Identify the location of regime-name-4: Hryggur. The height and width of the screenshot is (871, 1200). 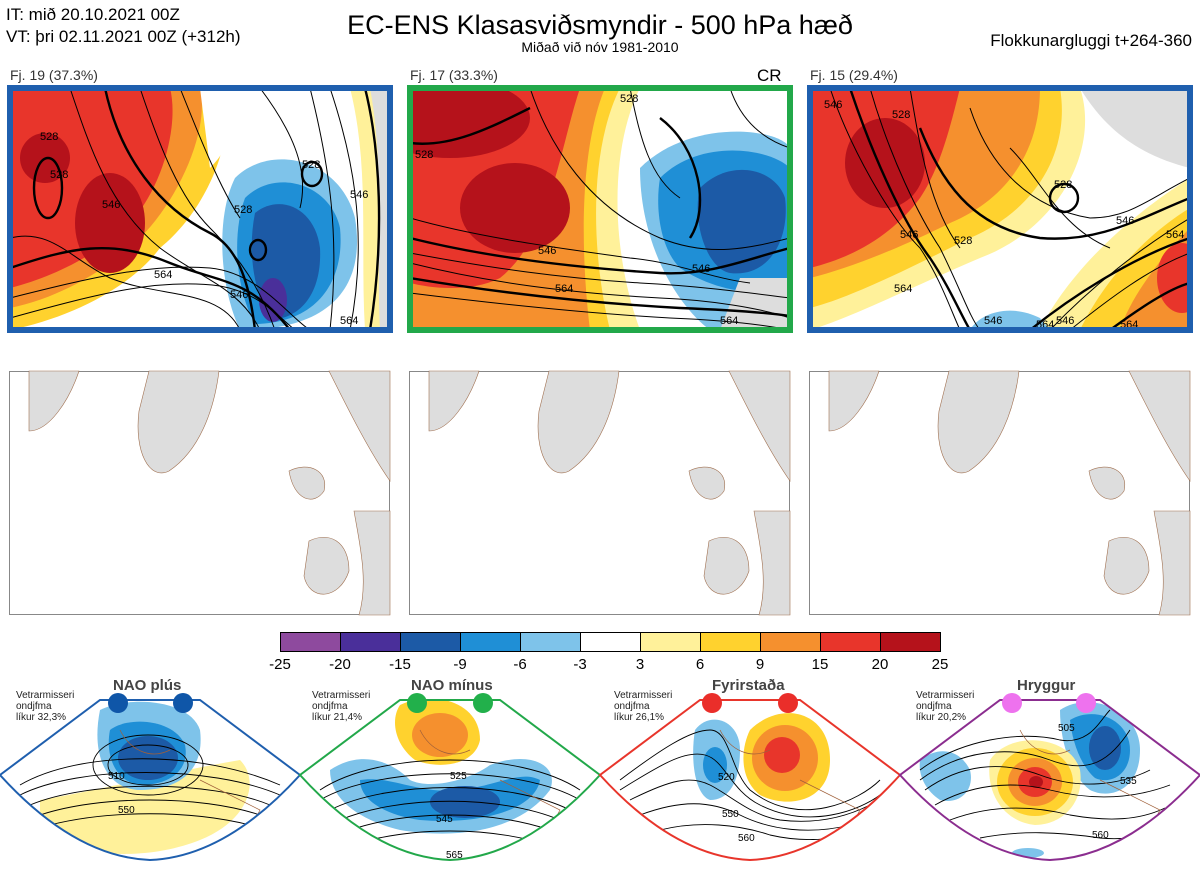
(1046, 685).